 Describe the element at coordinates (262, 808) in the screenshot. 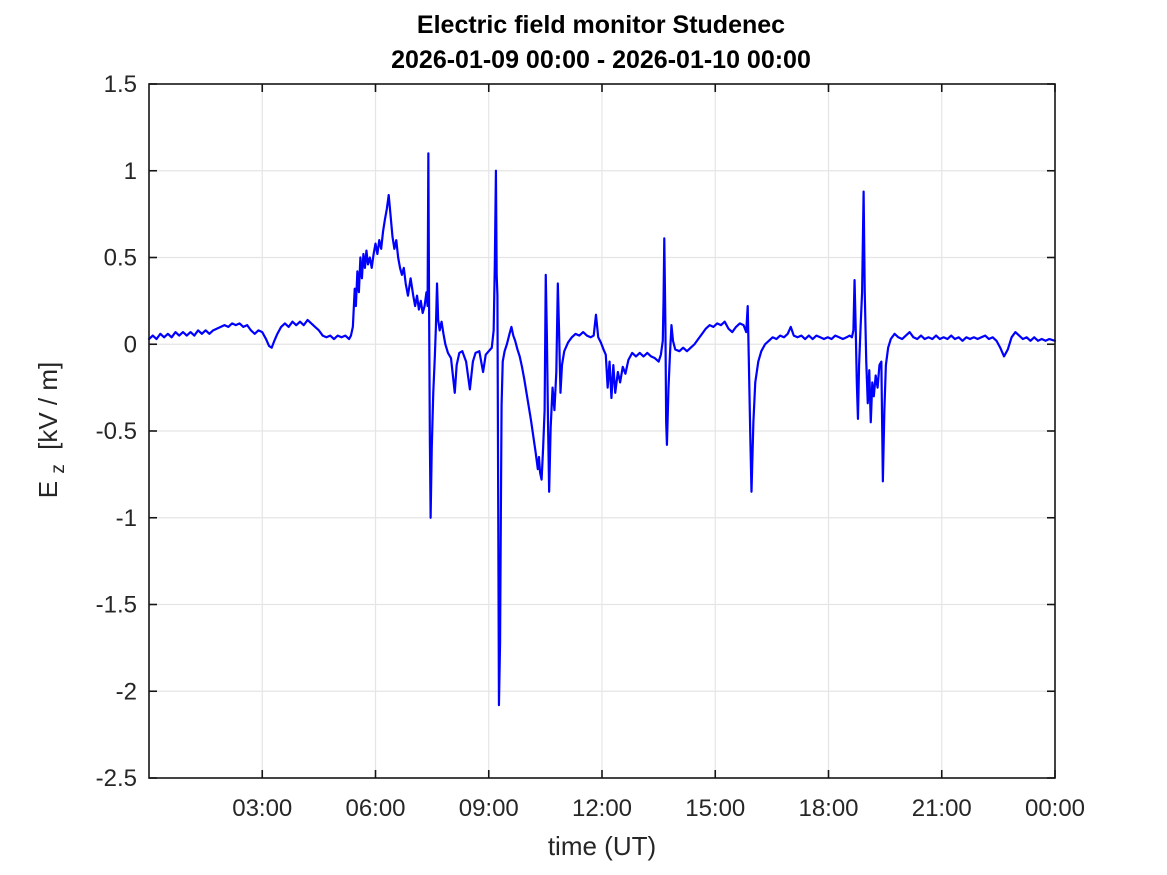

I see `x-tick-label: 03:00` at that location.